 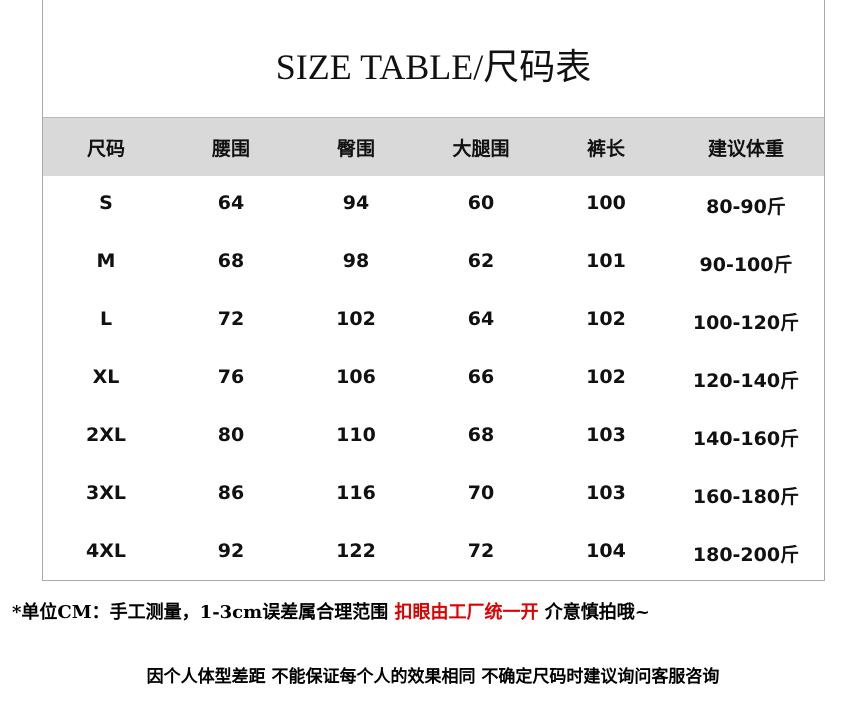 What do you see at coordinates (356, 261) in the screenshot?
I see `table-cell: 98` at bounding box center [356, 261].